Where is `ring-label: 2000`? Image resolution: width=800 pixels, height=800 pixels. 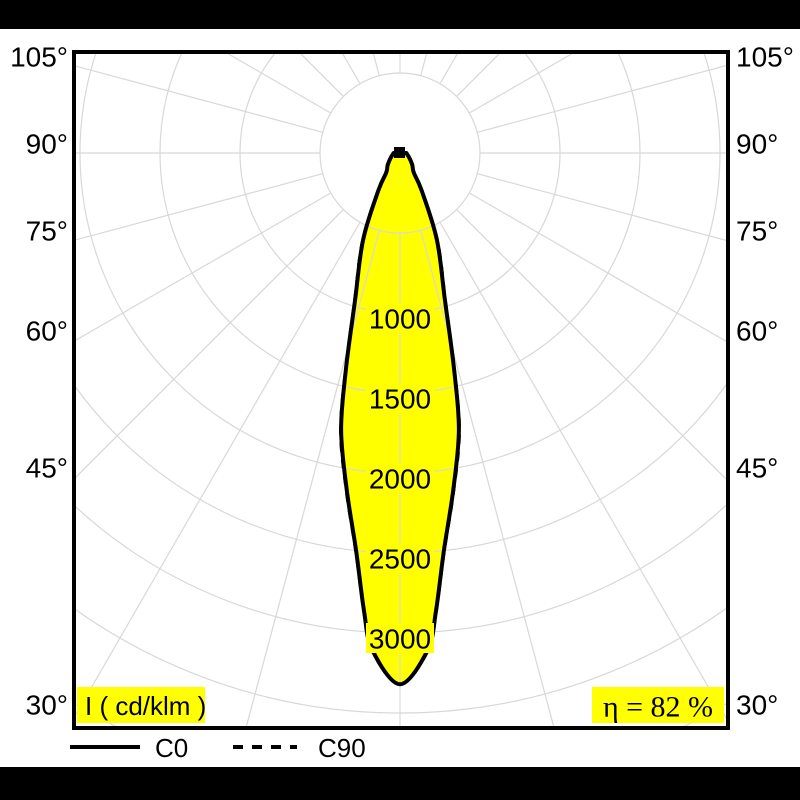
ring-label: 2000 is located at coordinates (400, 479).